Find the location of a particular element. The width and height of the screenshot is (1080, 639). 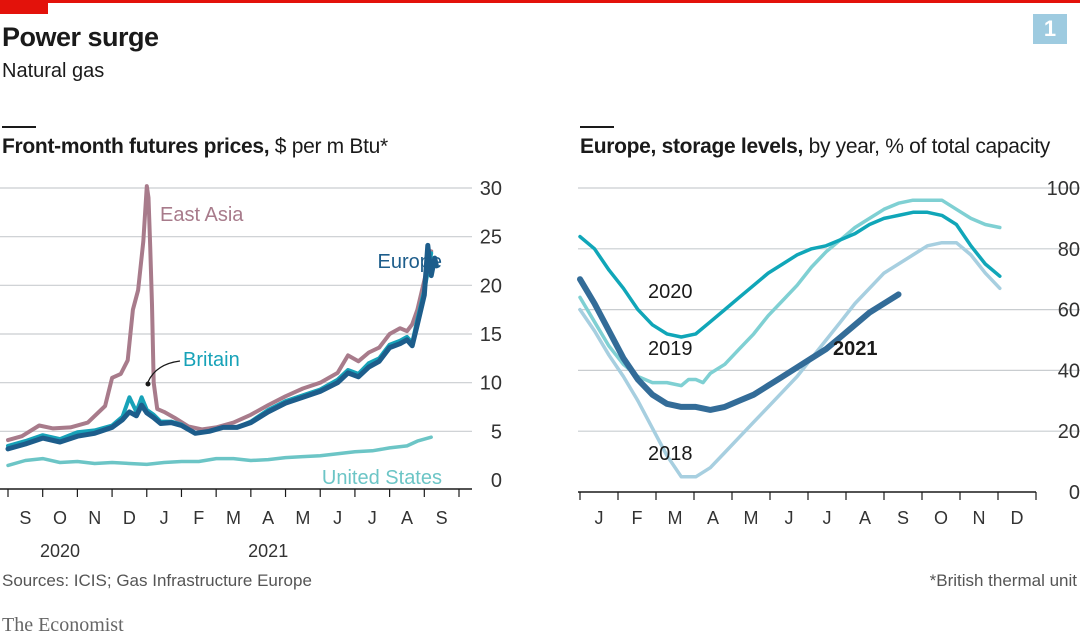

left-ytick-label: 10 is located at coordinates (491, 384).